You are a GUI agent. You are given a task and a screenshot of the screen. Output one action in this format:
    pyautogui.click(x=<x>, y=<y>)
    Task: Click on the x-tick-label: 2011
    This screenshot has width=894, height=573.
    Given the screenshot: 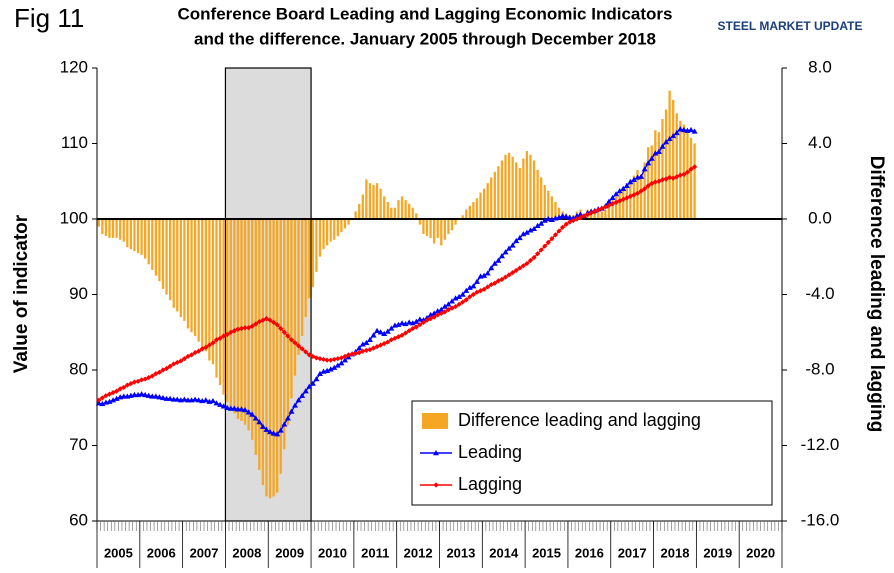 What is the action you would take?
    pyautogui.click(x=375, y=552)
    